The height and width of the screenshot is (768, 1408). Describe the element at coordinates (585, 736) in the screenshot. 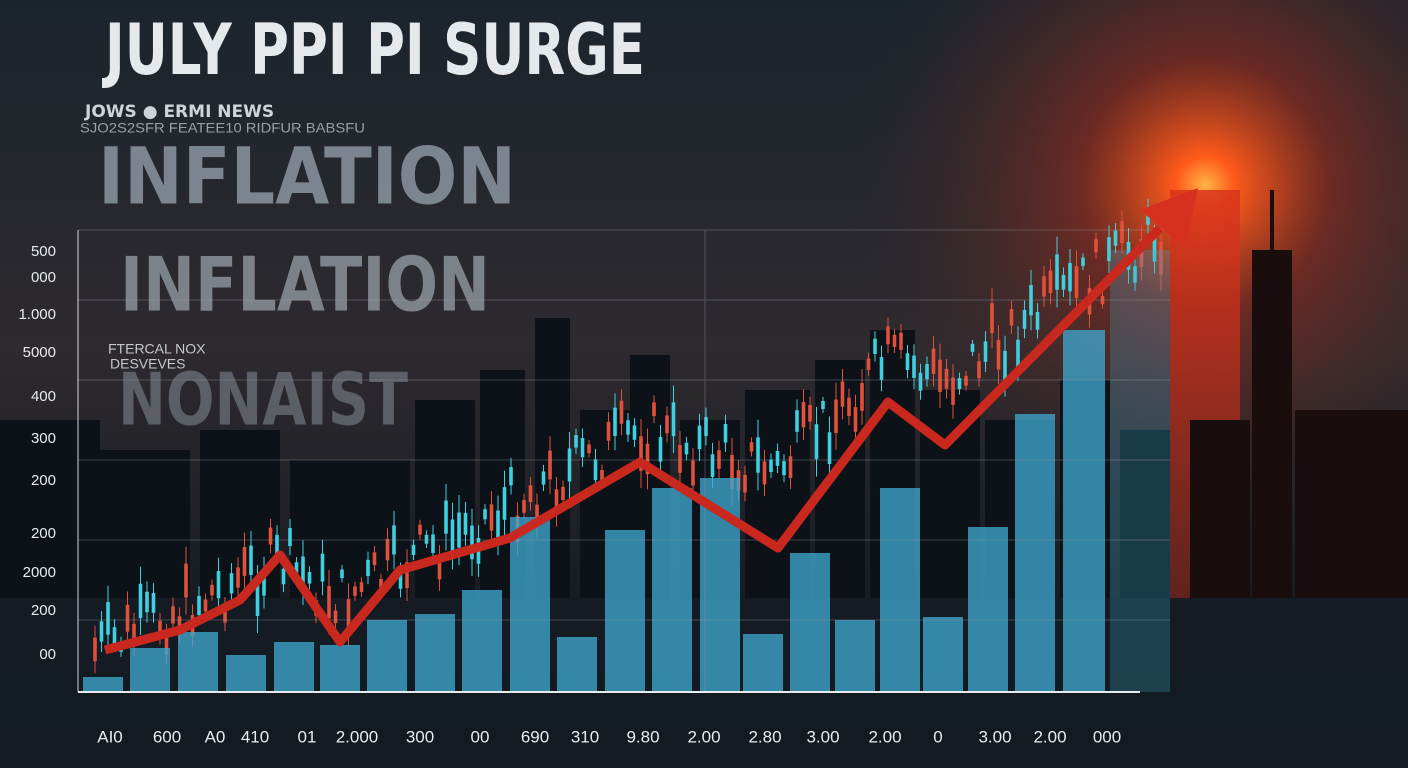

I see `x-label: 310` at that location.